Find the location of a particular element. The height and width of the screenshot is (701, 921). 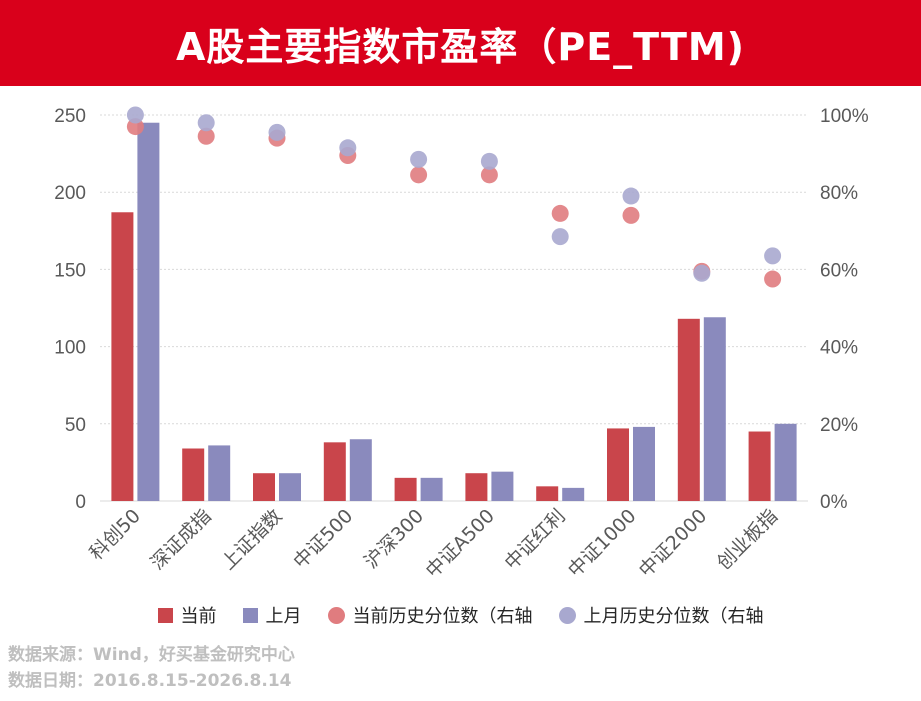

x-category-label: 中证2000 is located at coordinates (673, 543).